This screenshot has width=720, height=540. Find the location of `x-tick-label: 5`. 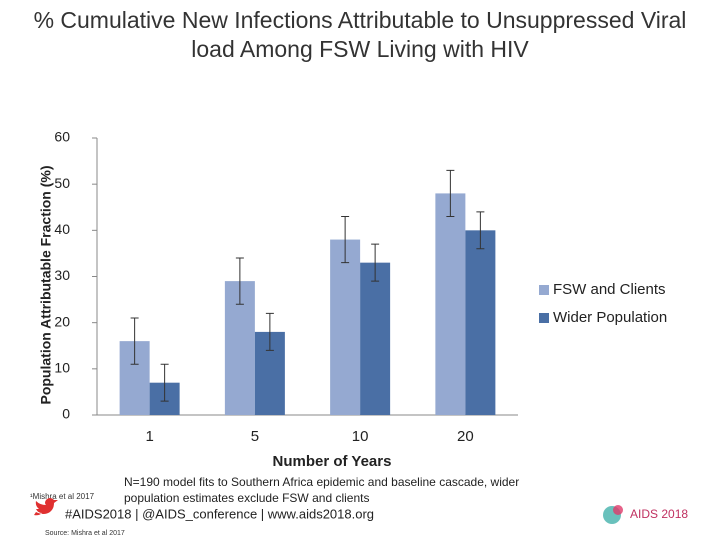

x-tick-label: 5 is located at coordinates (255, 436).